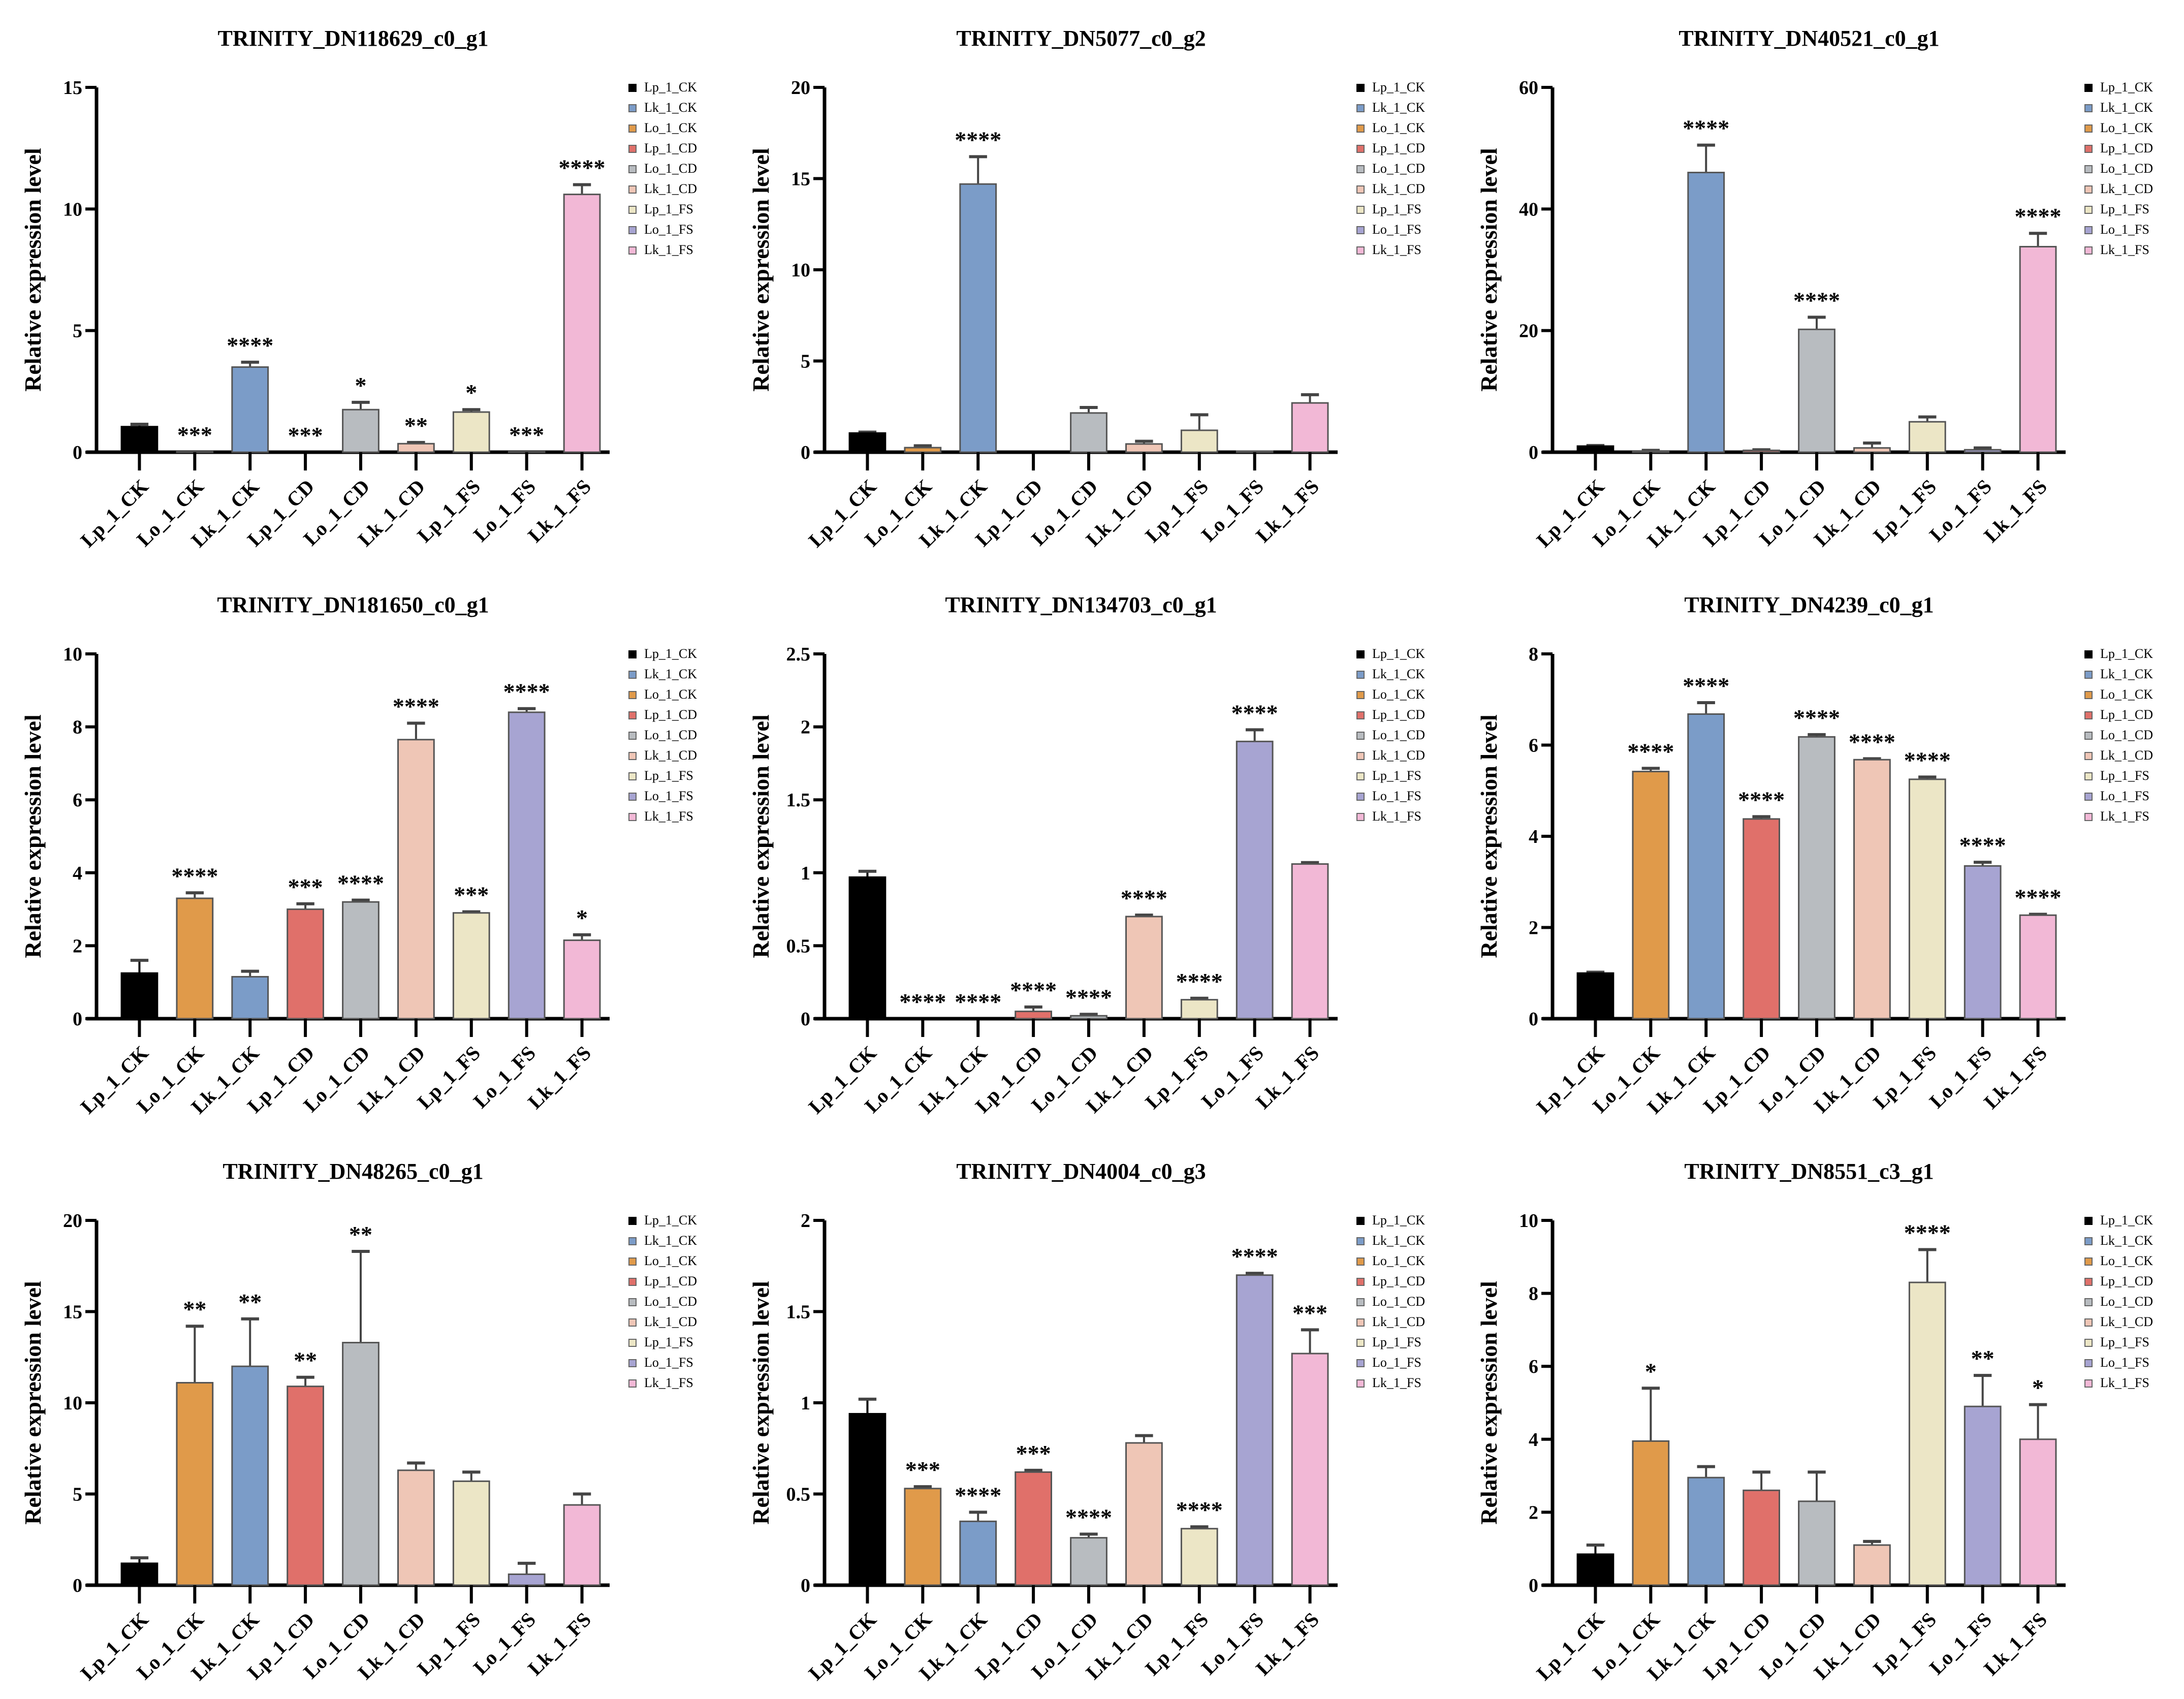 This screenshot has height=1699, width=2184. What do you see at coordinates (798, 946) in the screenshot?
I see `y-tick-label: 0.5` at bounding box center [798, 946].